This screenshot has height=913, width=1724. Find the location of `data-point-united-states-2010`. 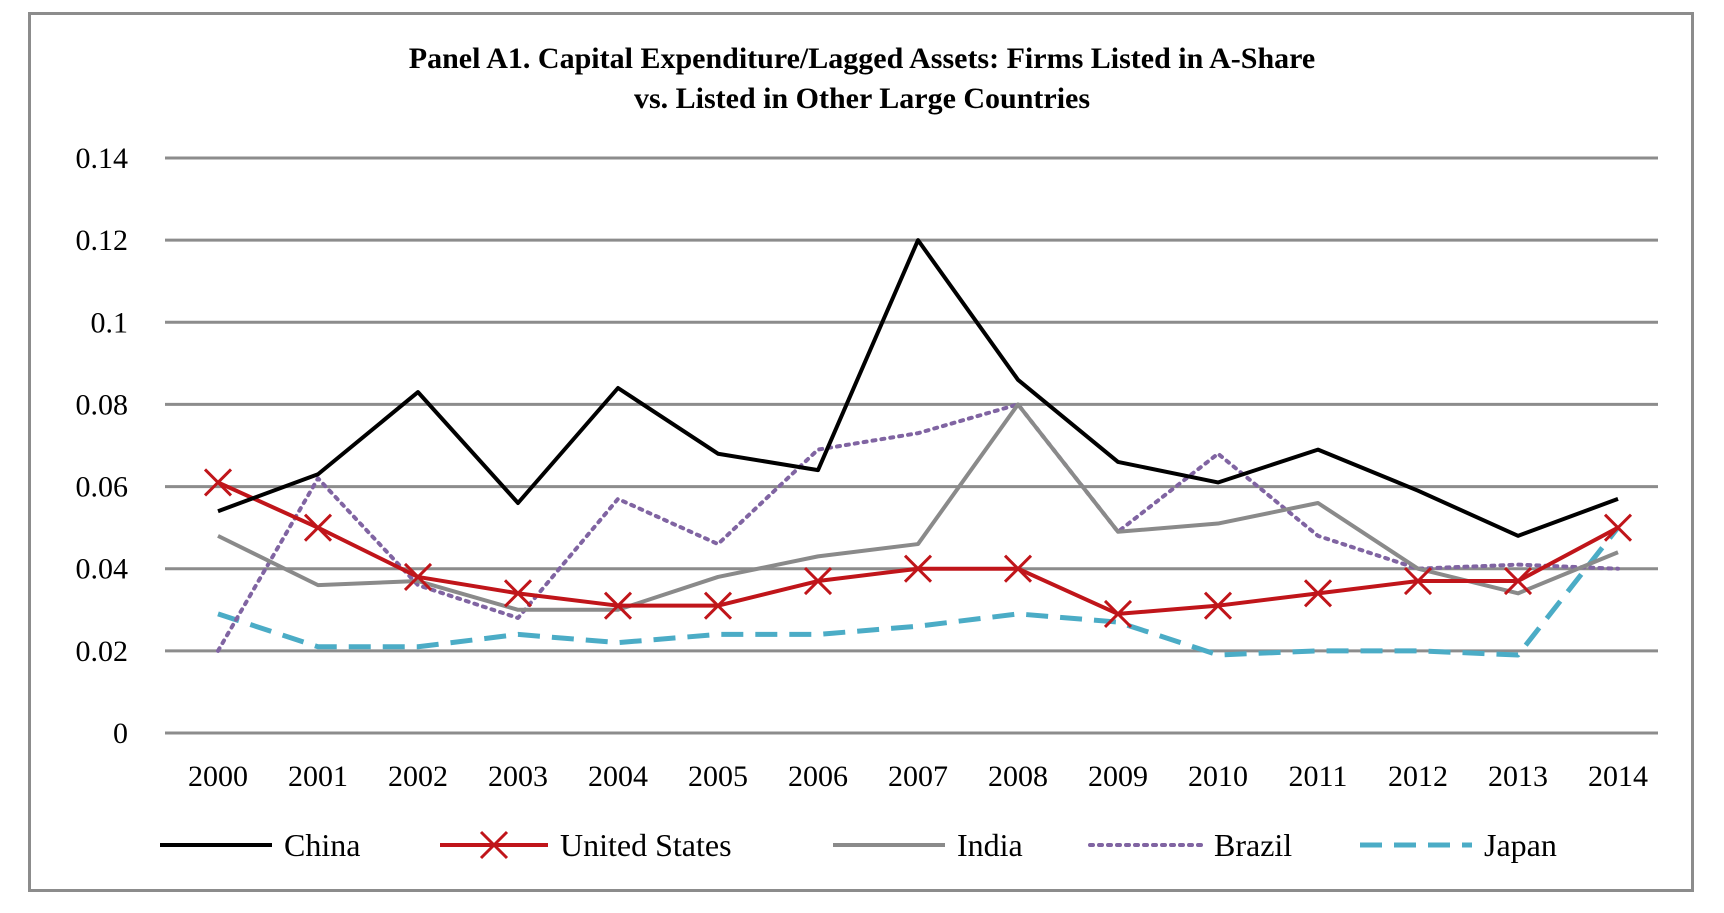

data-point-united-states-2010 is located at coordinates (1218, 605).